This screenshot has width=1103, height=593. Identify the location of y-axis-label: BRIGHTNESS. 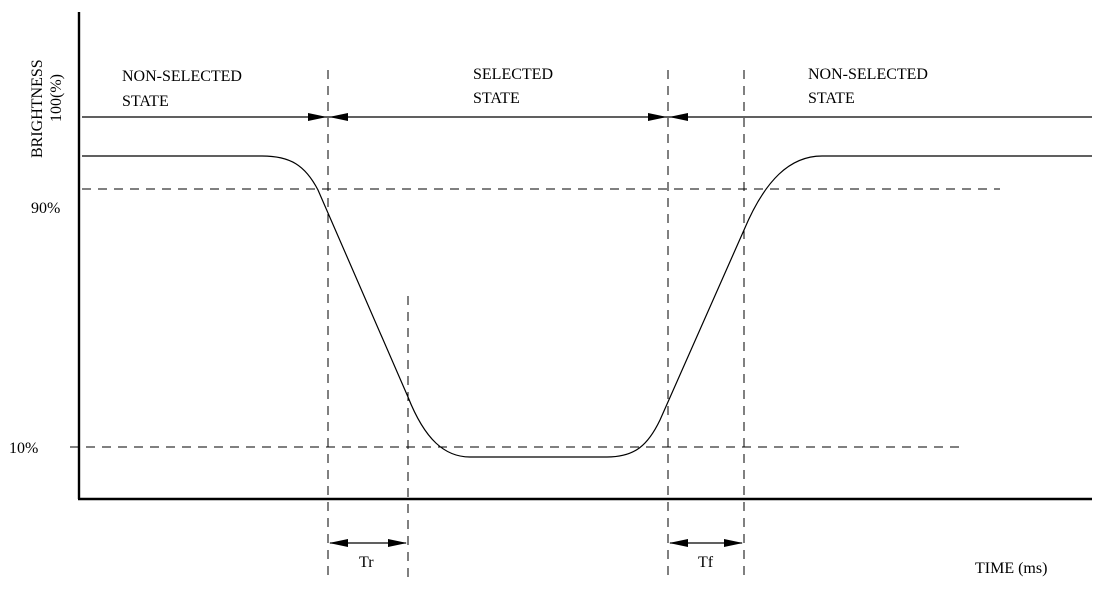
(37, 108).